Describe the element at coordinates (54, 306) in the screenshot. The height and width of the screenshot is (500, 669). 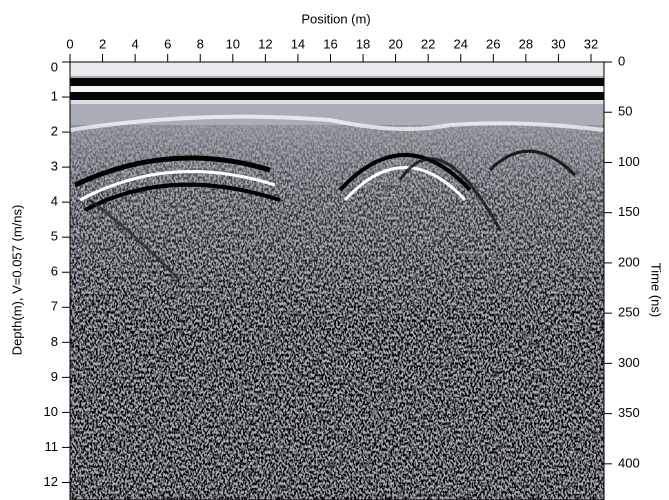
I see `y-tick-label: 7` at that location.